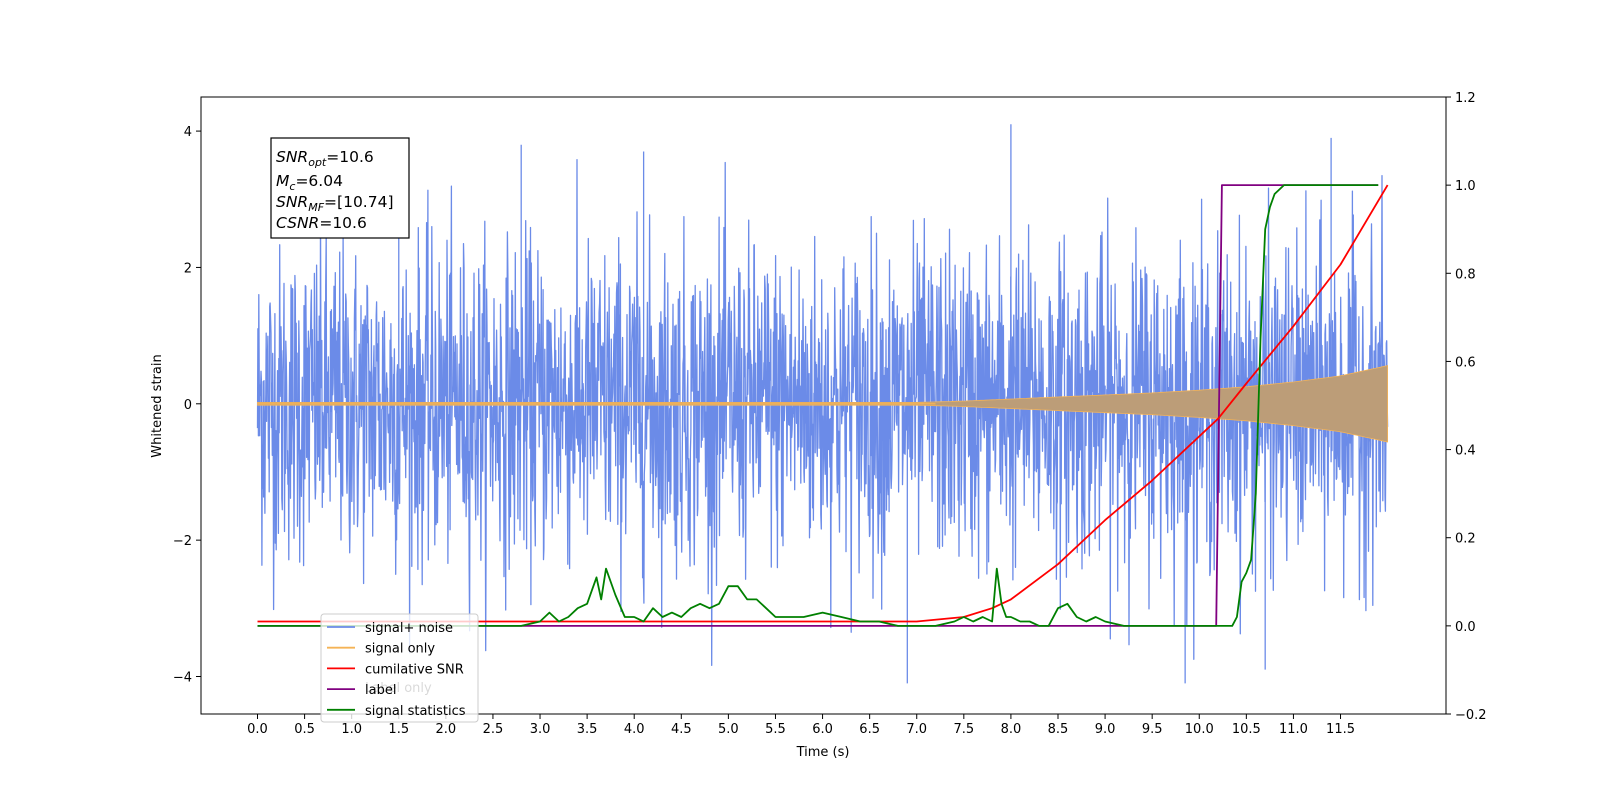 This screenshot has width=1600, height=800. Describe the element at coordinates (188, 268) in the screenshot. I see `y-tick-label: 2` at that location.